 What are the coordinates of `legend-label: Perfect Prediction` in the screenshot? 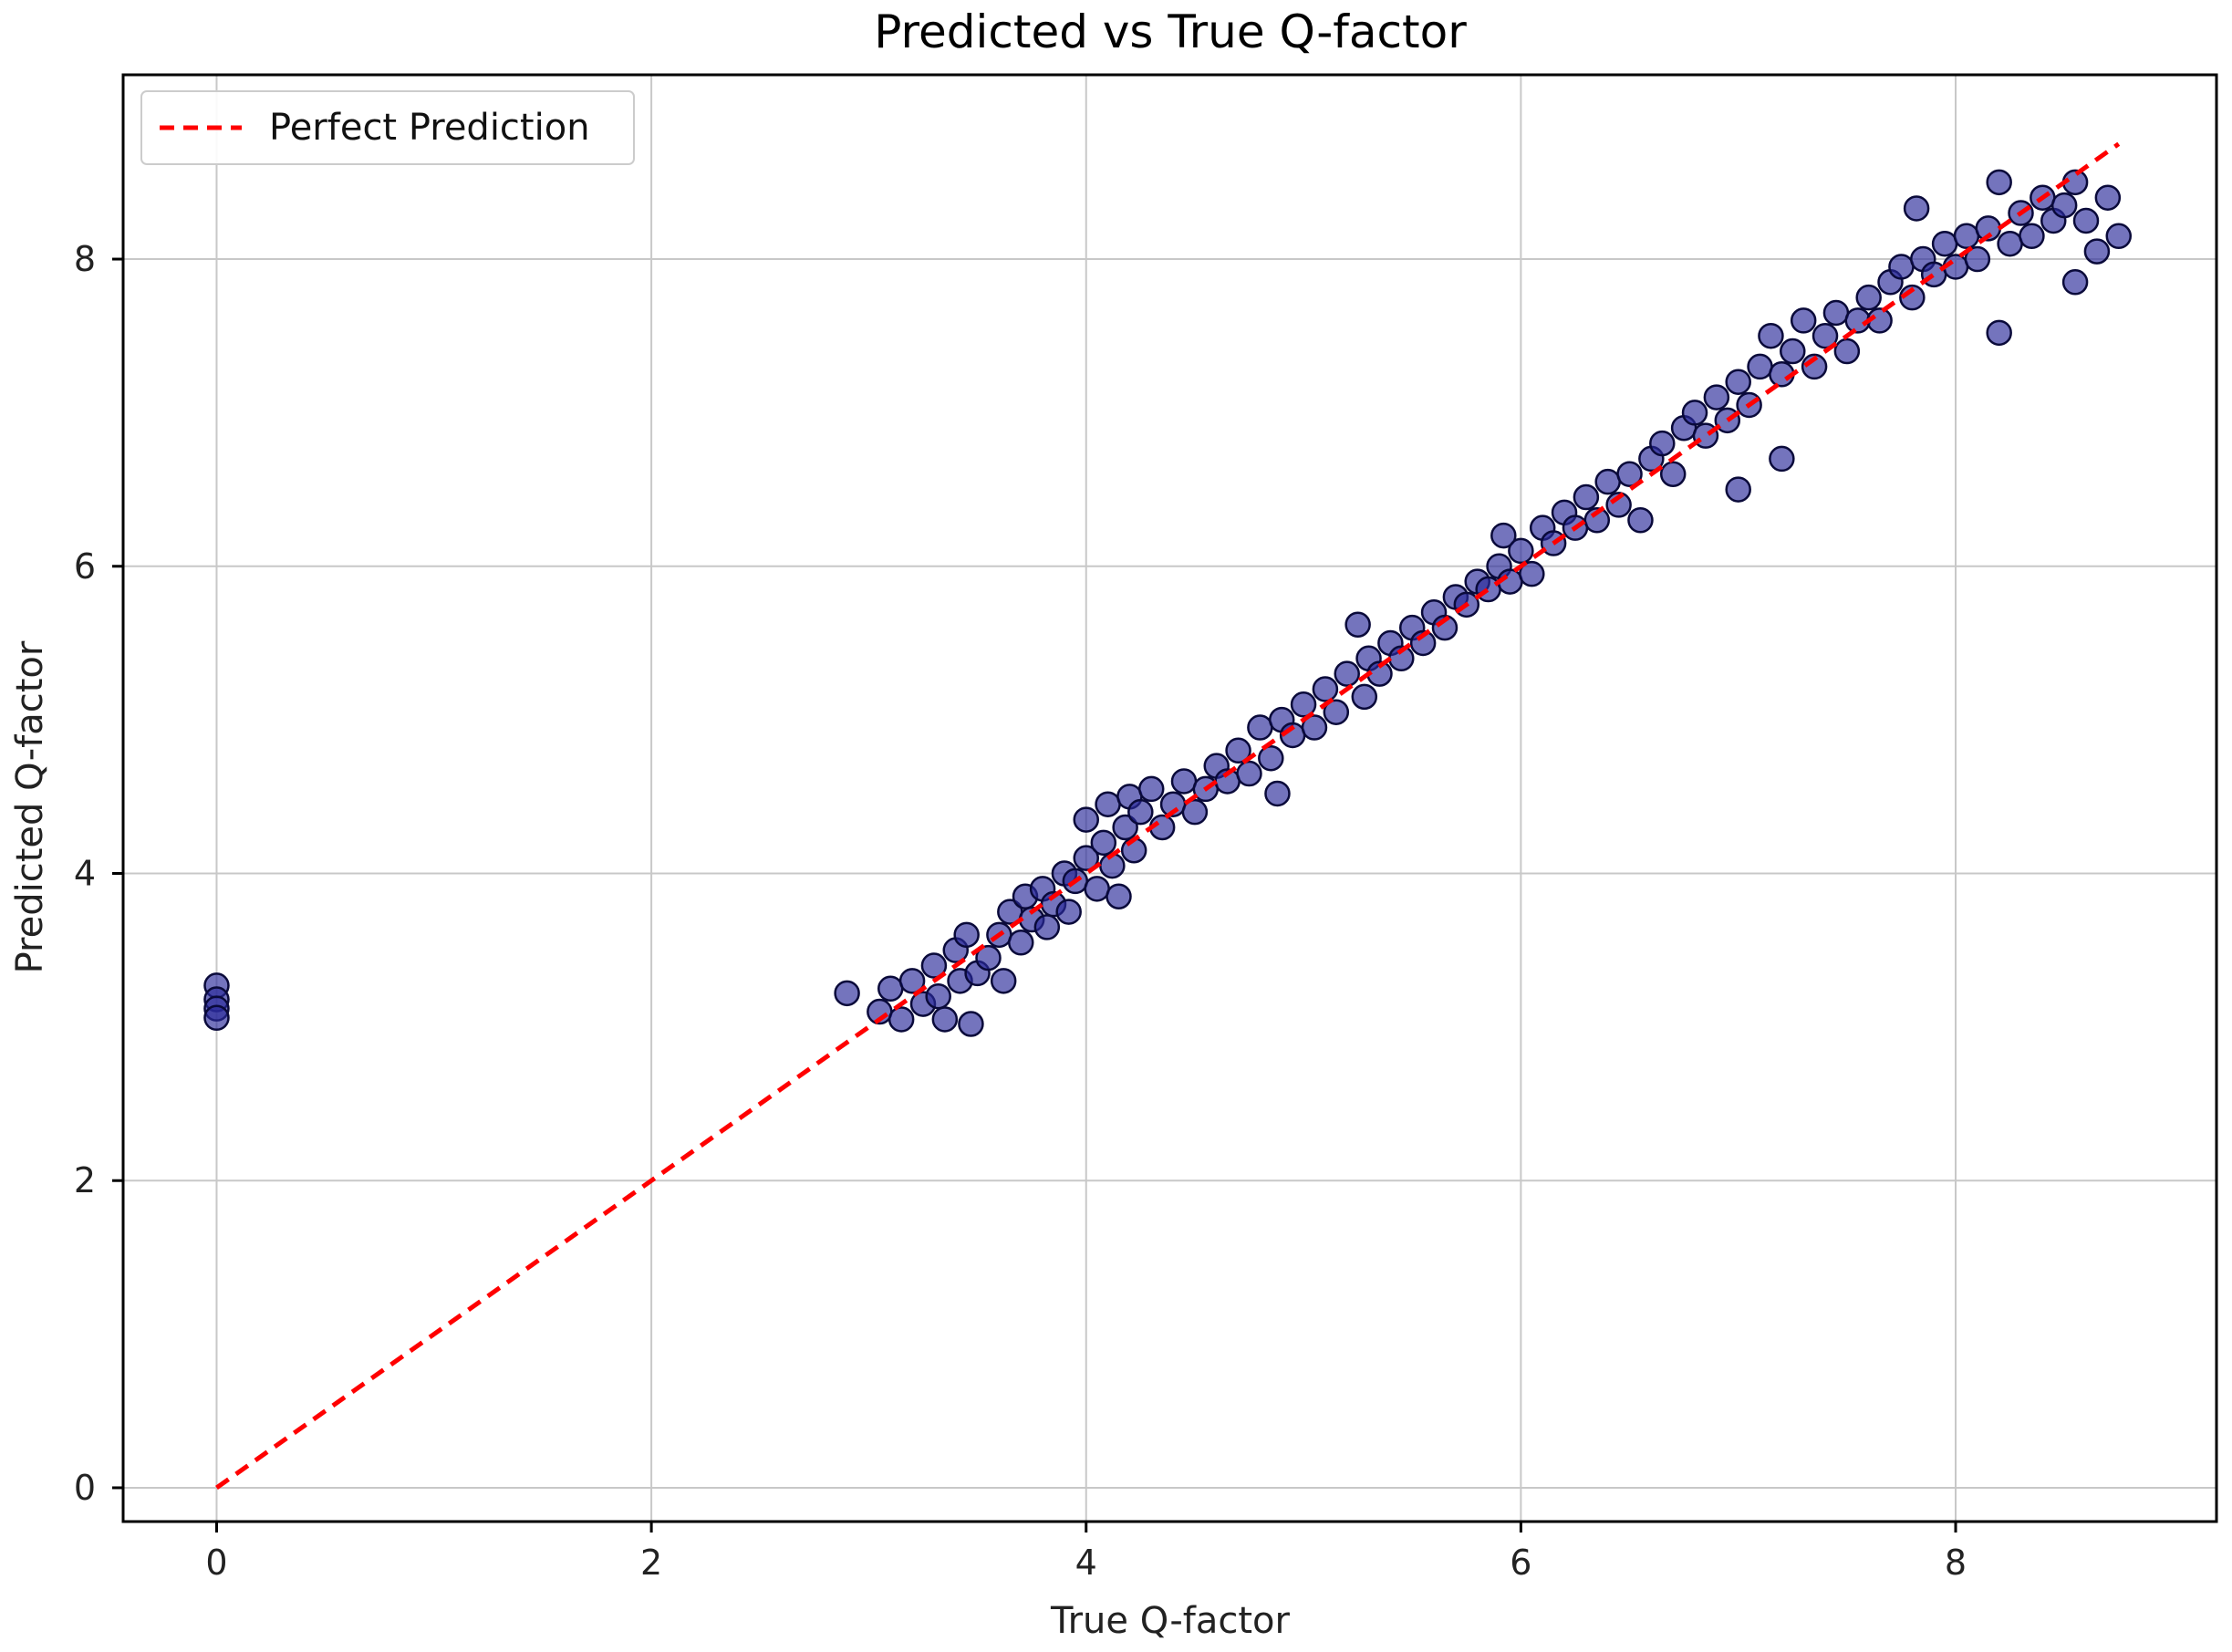 It's located at (429, 128).